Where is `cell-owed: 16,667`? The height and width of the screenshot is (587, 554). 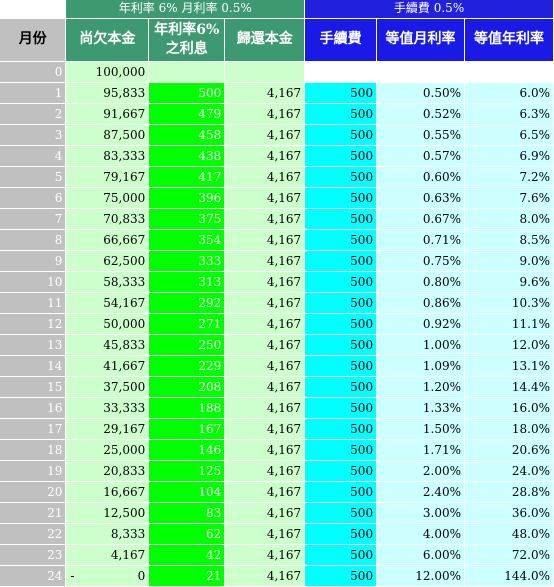 cell-owed: 16,667 is located at coordinates (107, 492).